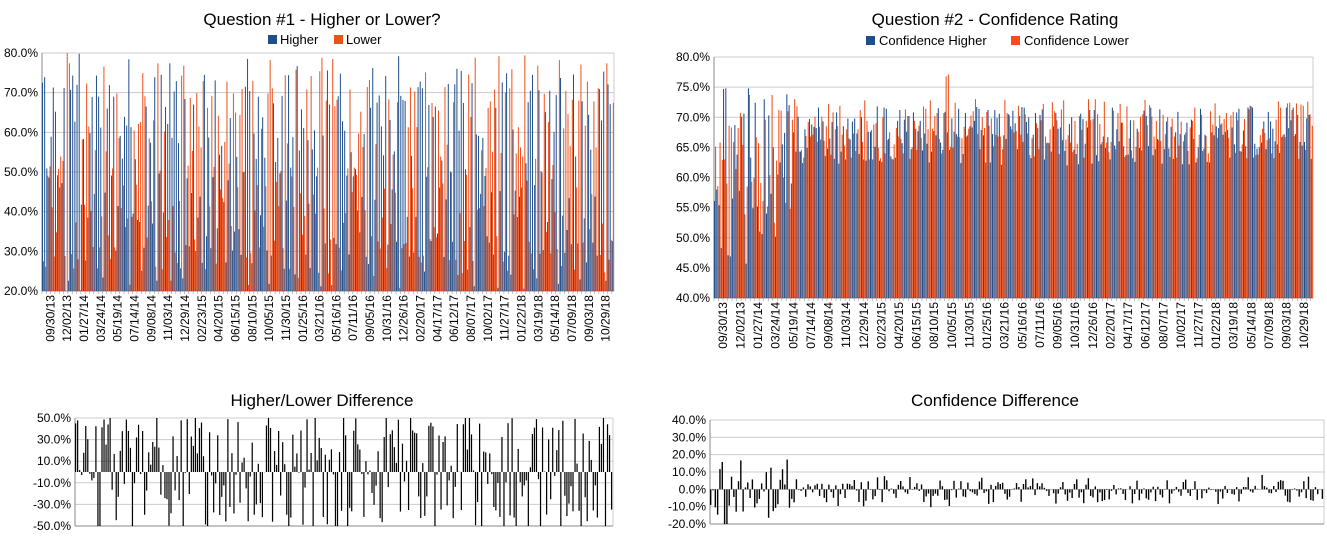  I want to click on chart-q1-legend: Higher Lower, so click(325, 39).